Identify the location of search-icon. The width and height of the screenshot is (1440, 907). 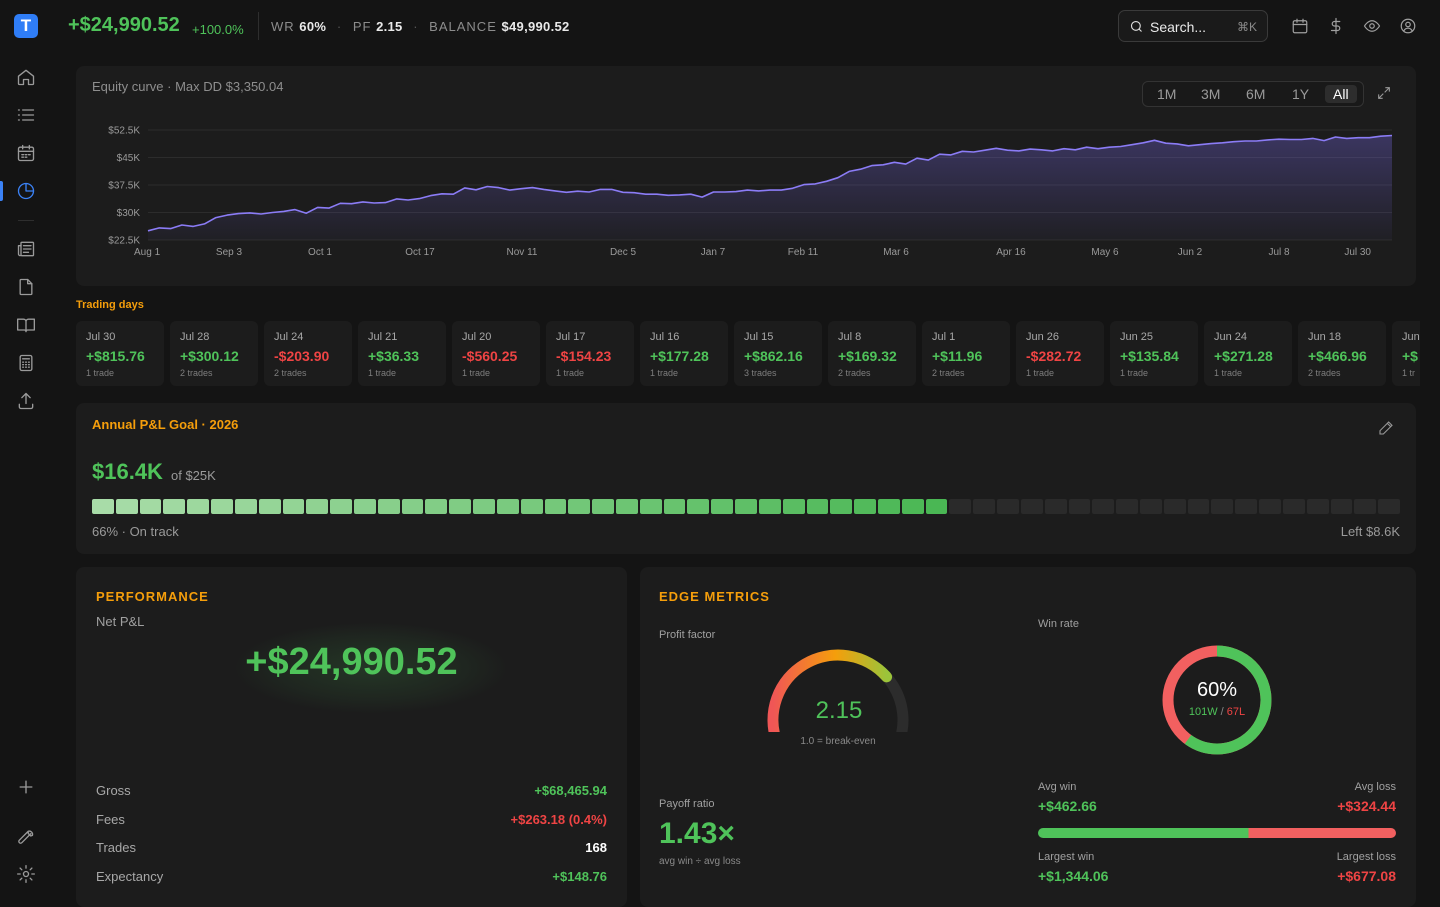
(1136, 26).